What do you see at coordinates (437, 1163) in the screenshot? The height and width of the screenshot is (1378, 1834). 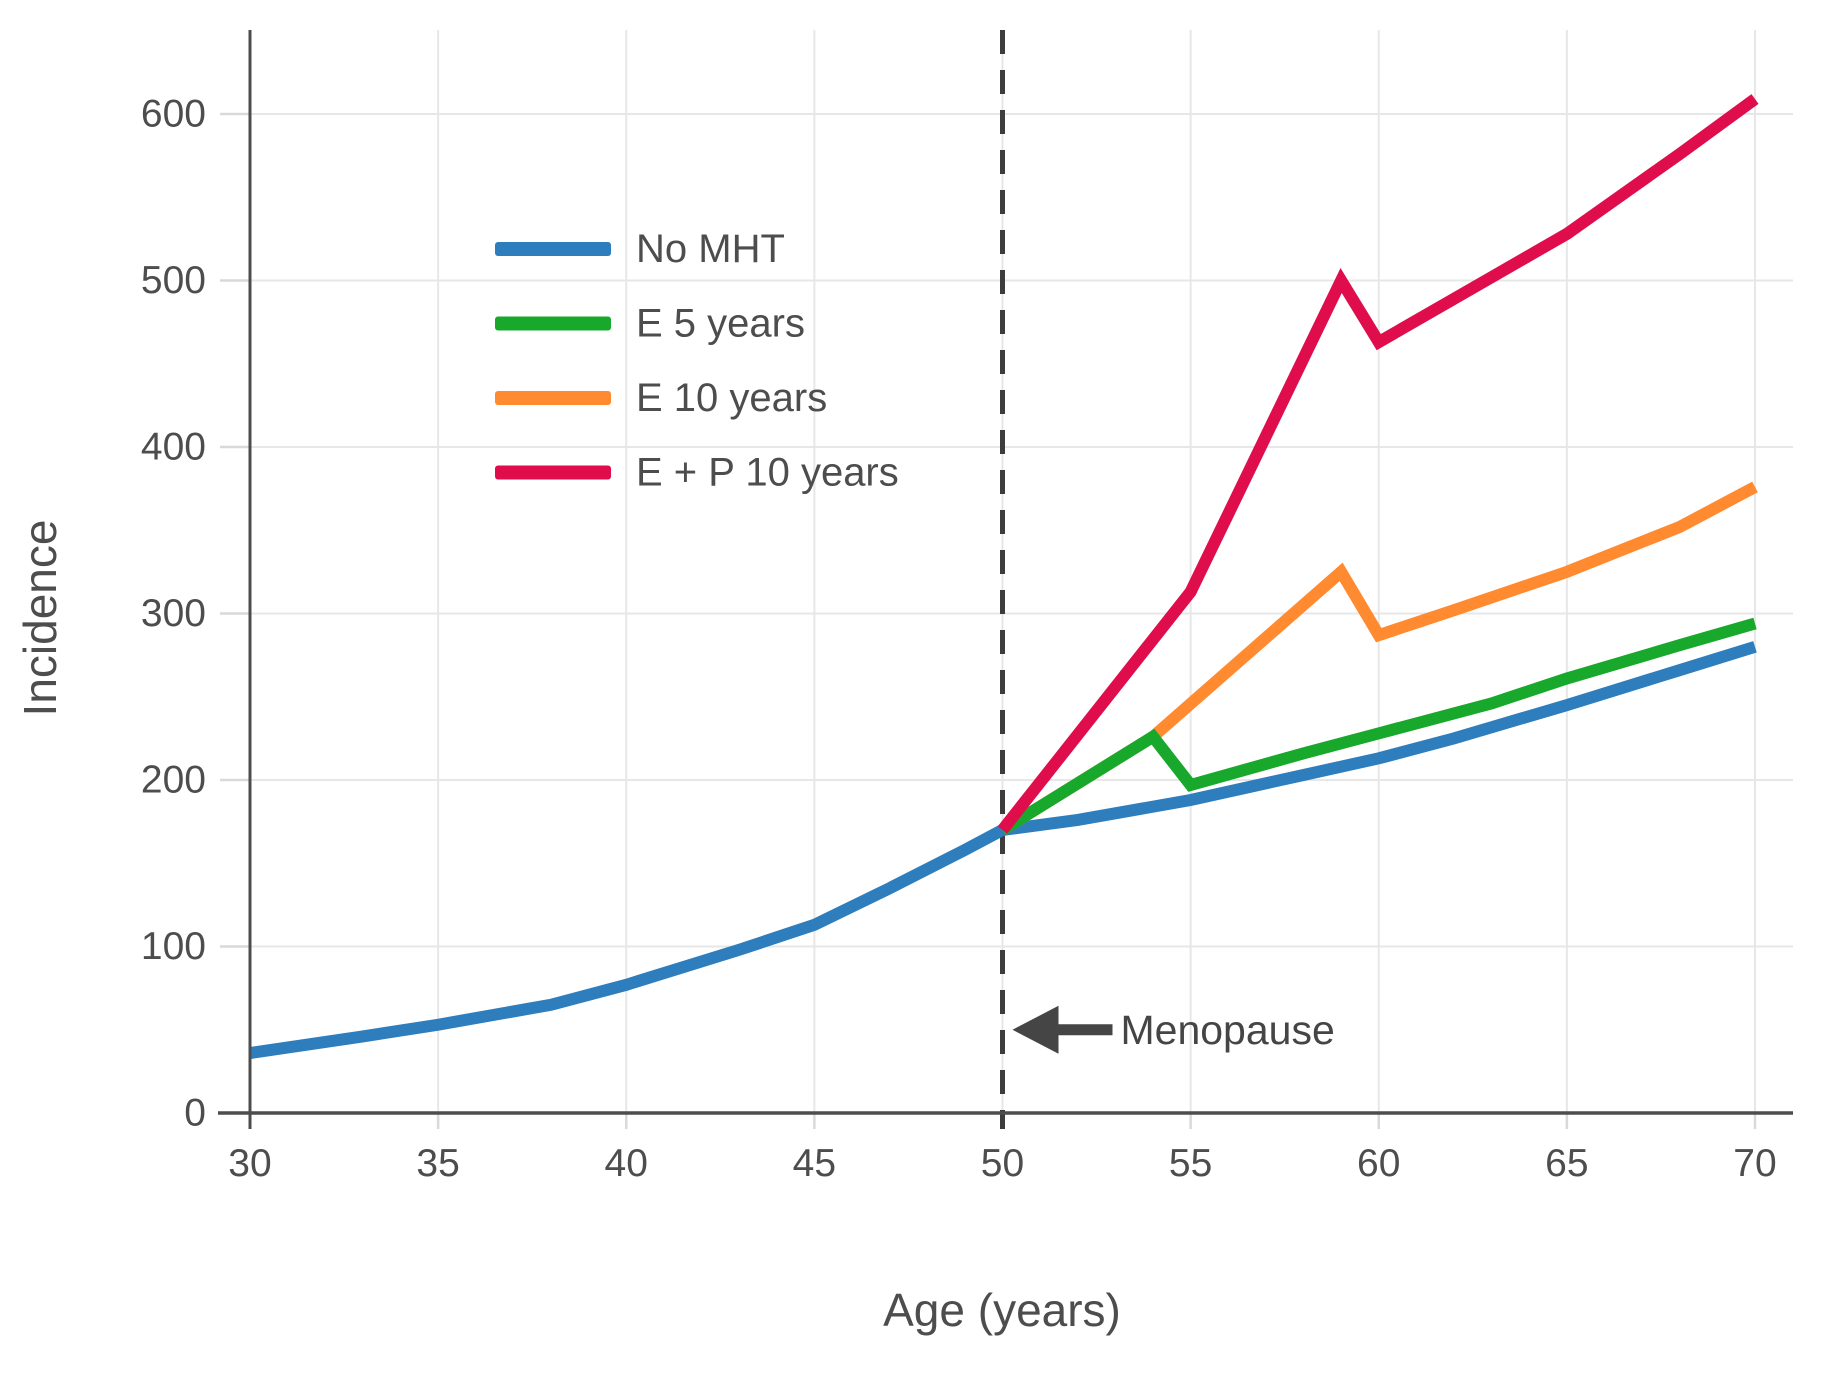 I see `x-tick-label: 35` at bounding box center [437, 1163].